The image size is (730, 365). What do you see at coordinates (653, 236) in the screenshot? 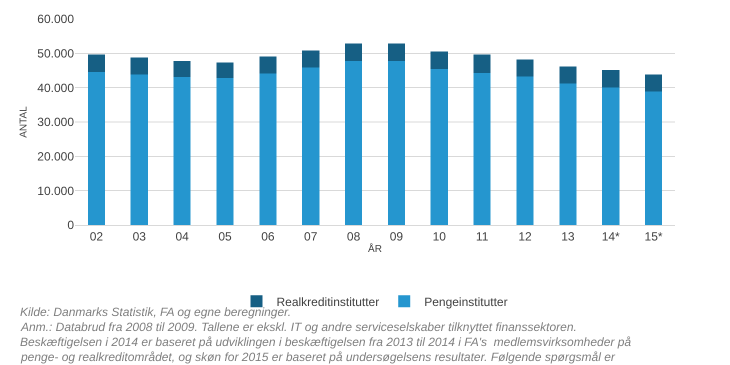
I see `x-tick-label: 15*` at bounding box center [653, 236].